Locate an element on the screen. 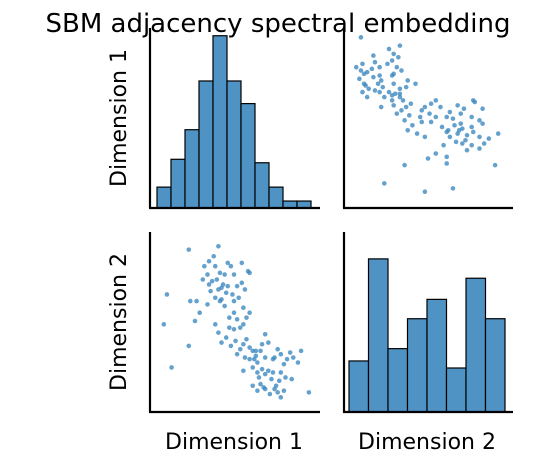 Image resolution: width=557 pixels, height=464 pixels. ylabel-bottom: Dimension 2 is located at coordinates (119, 322).